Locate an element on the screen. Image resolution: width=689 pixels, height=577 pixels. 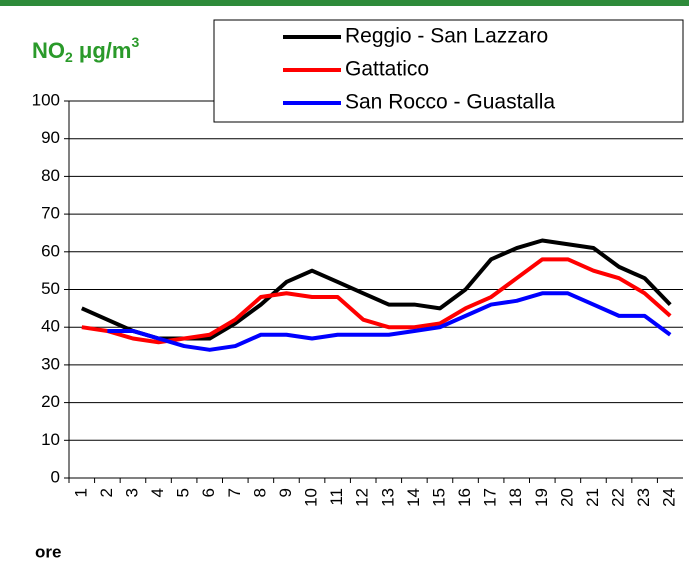
x-tick-label: 14 is located at coordinates (413, 497).